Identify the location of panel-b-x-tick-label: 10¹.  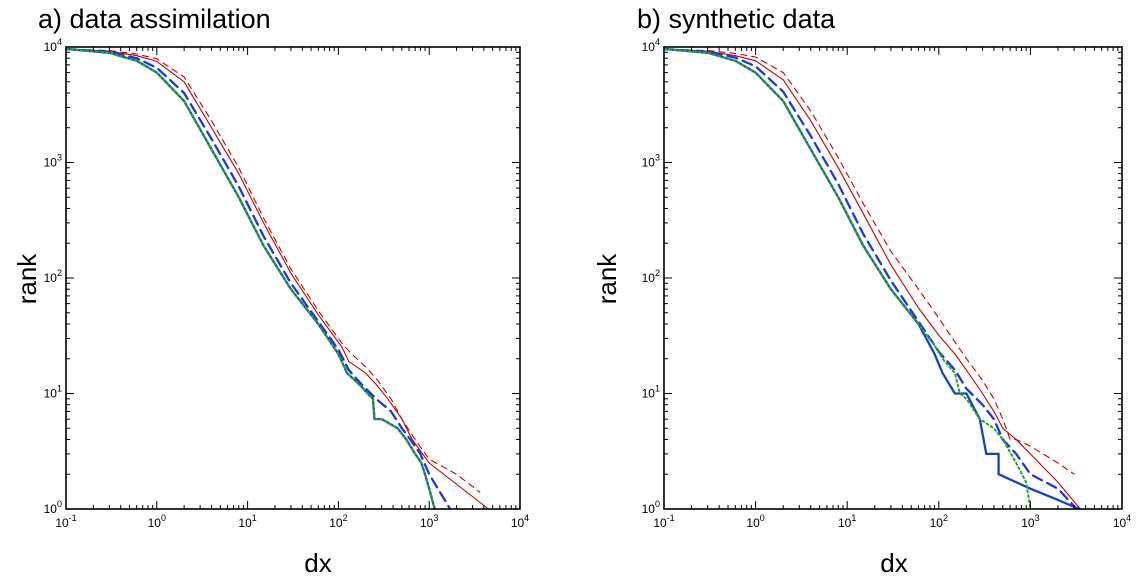
(847, 521).